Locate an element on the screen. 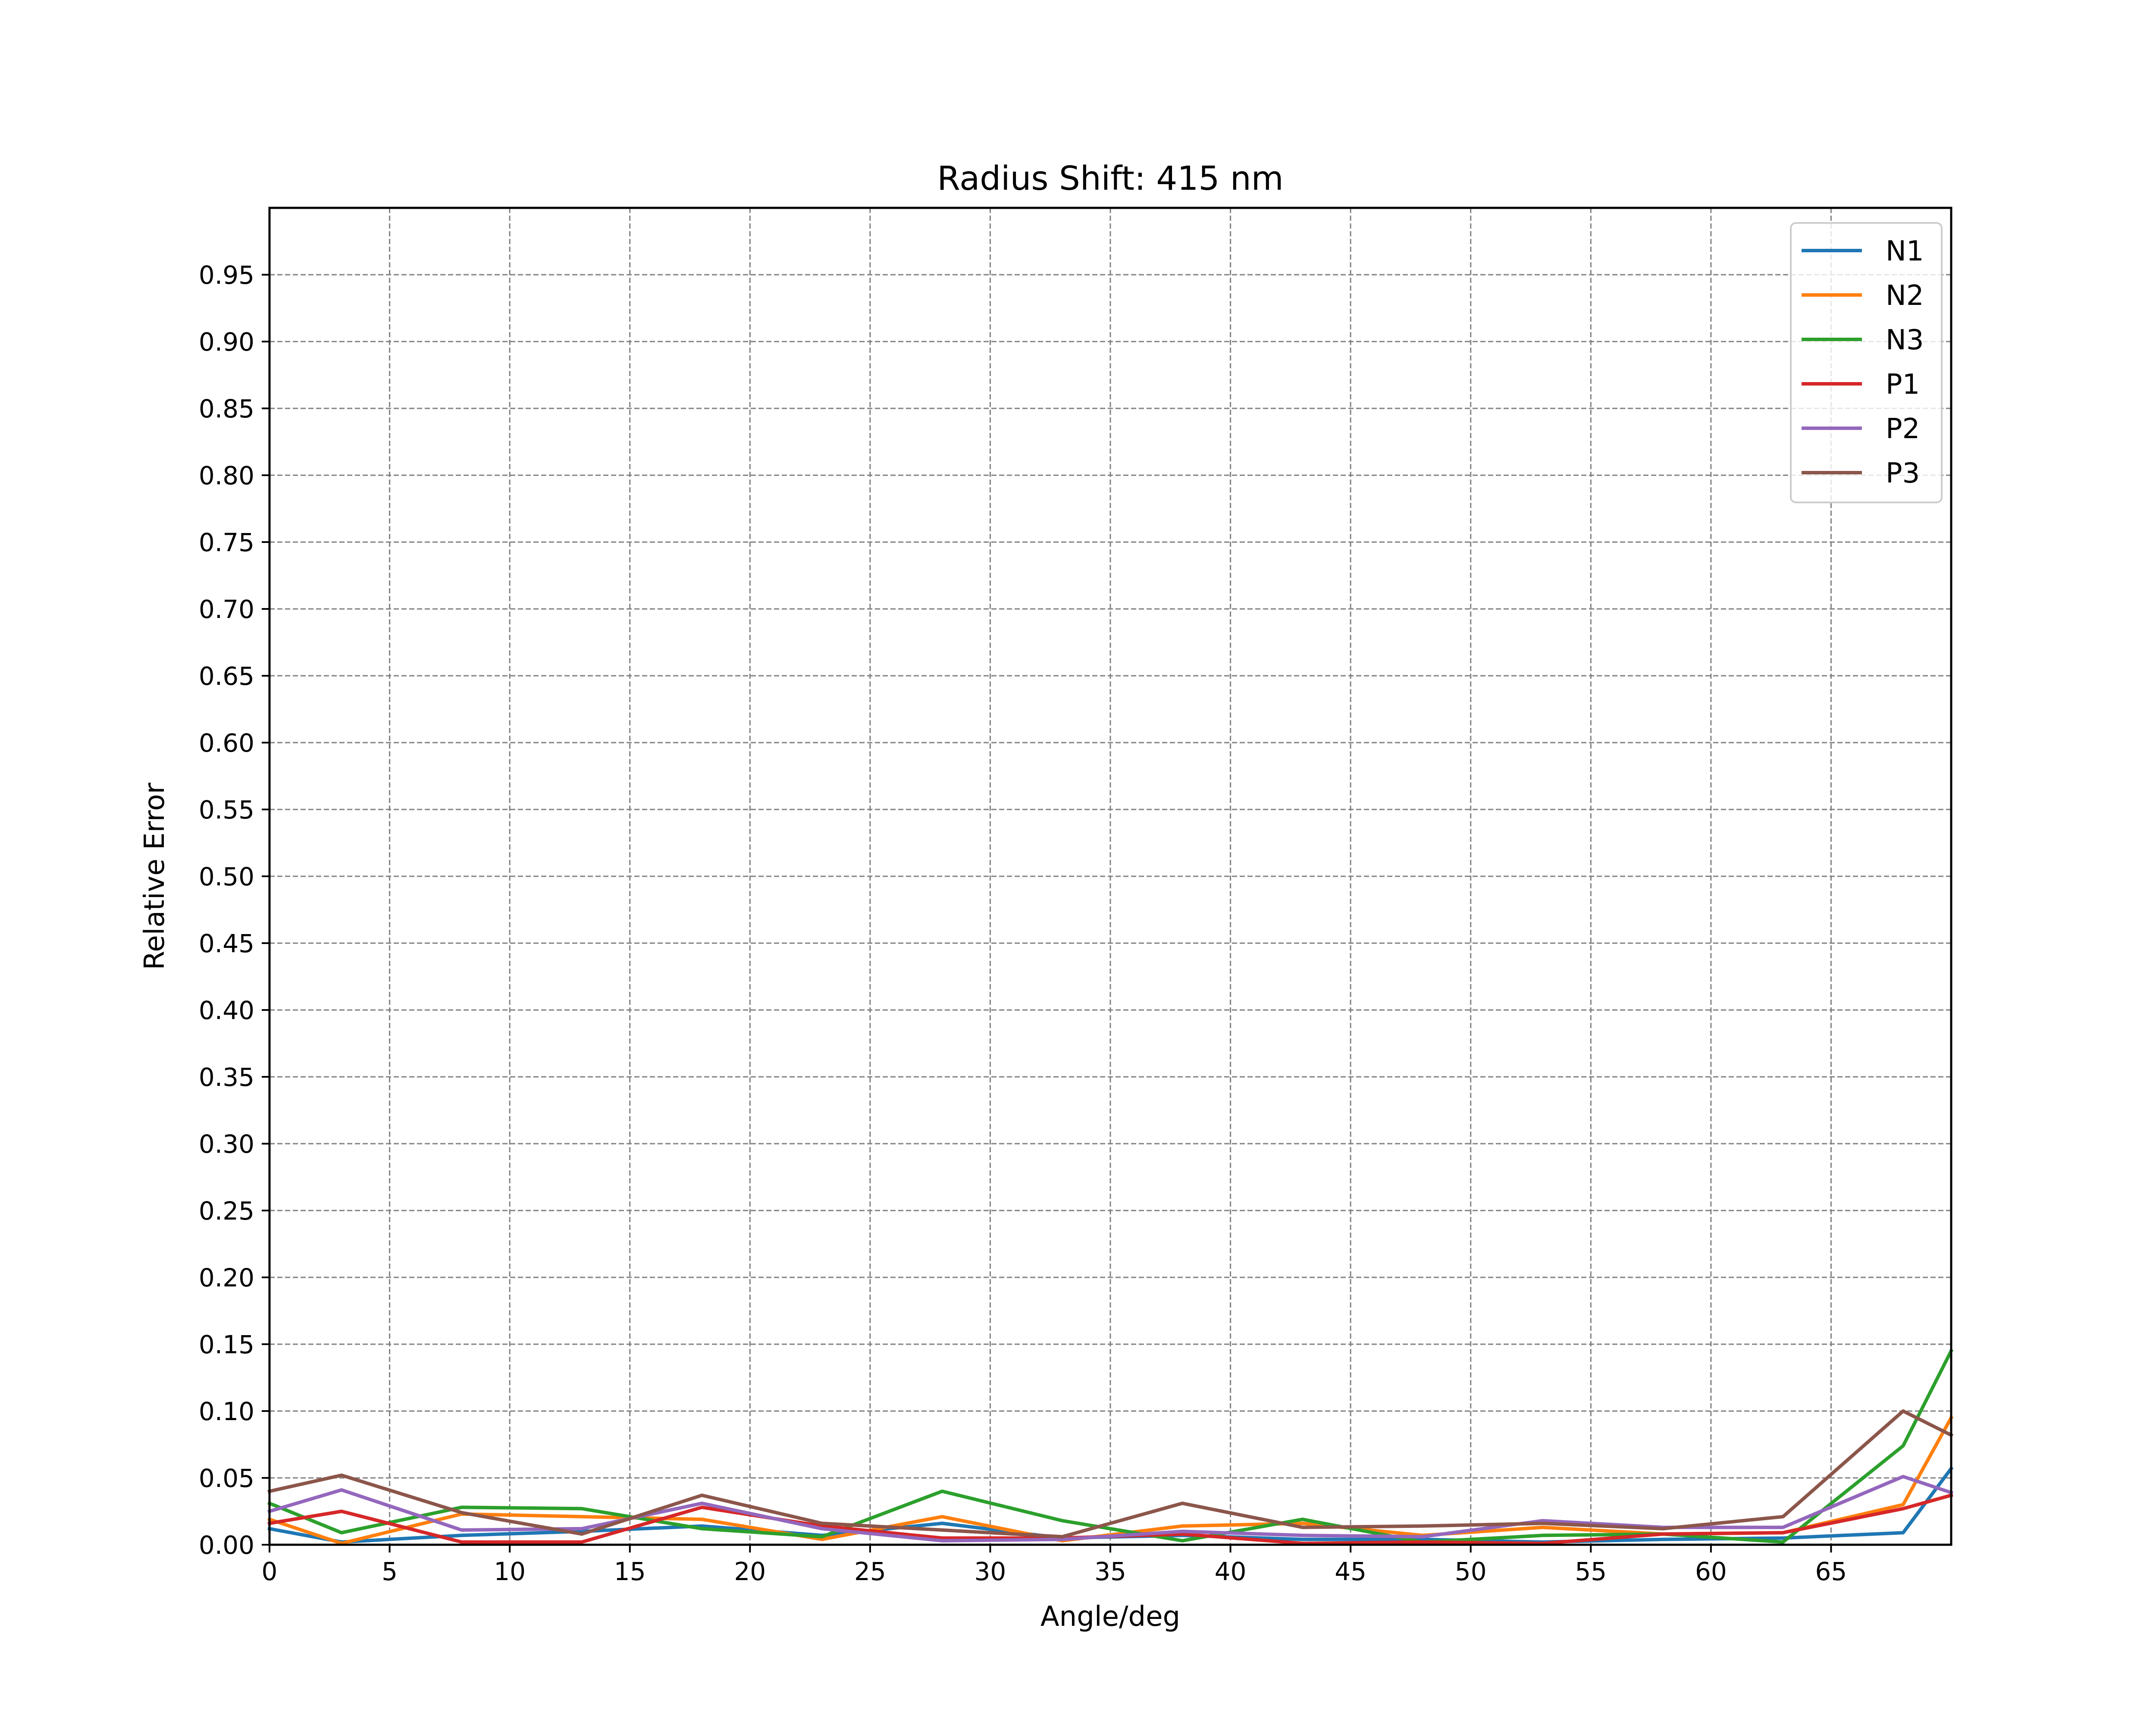 The image size is (2156, 1725). series-lines is located at coordinates (1110, 1447).